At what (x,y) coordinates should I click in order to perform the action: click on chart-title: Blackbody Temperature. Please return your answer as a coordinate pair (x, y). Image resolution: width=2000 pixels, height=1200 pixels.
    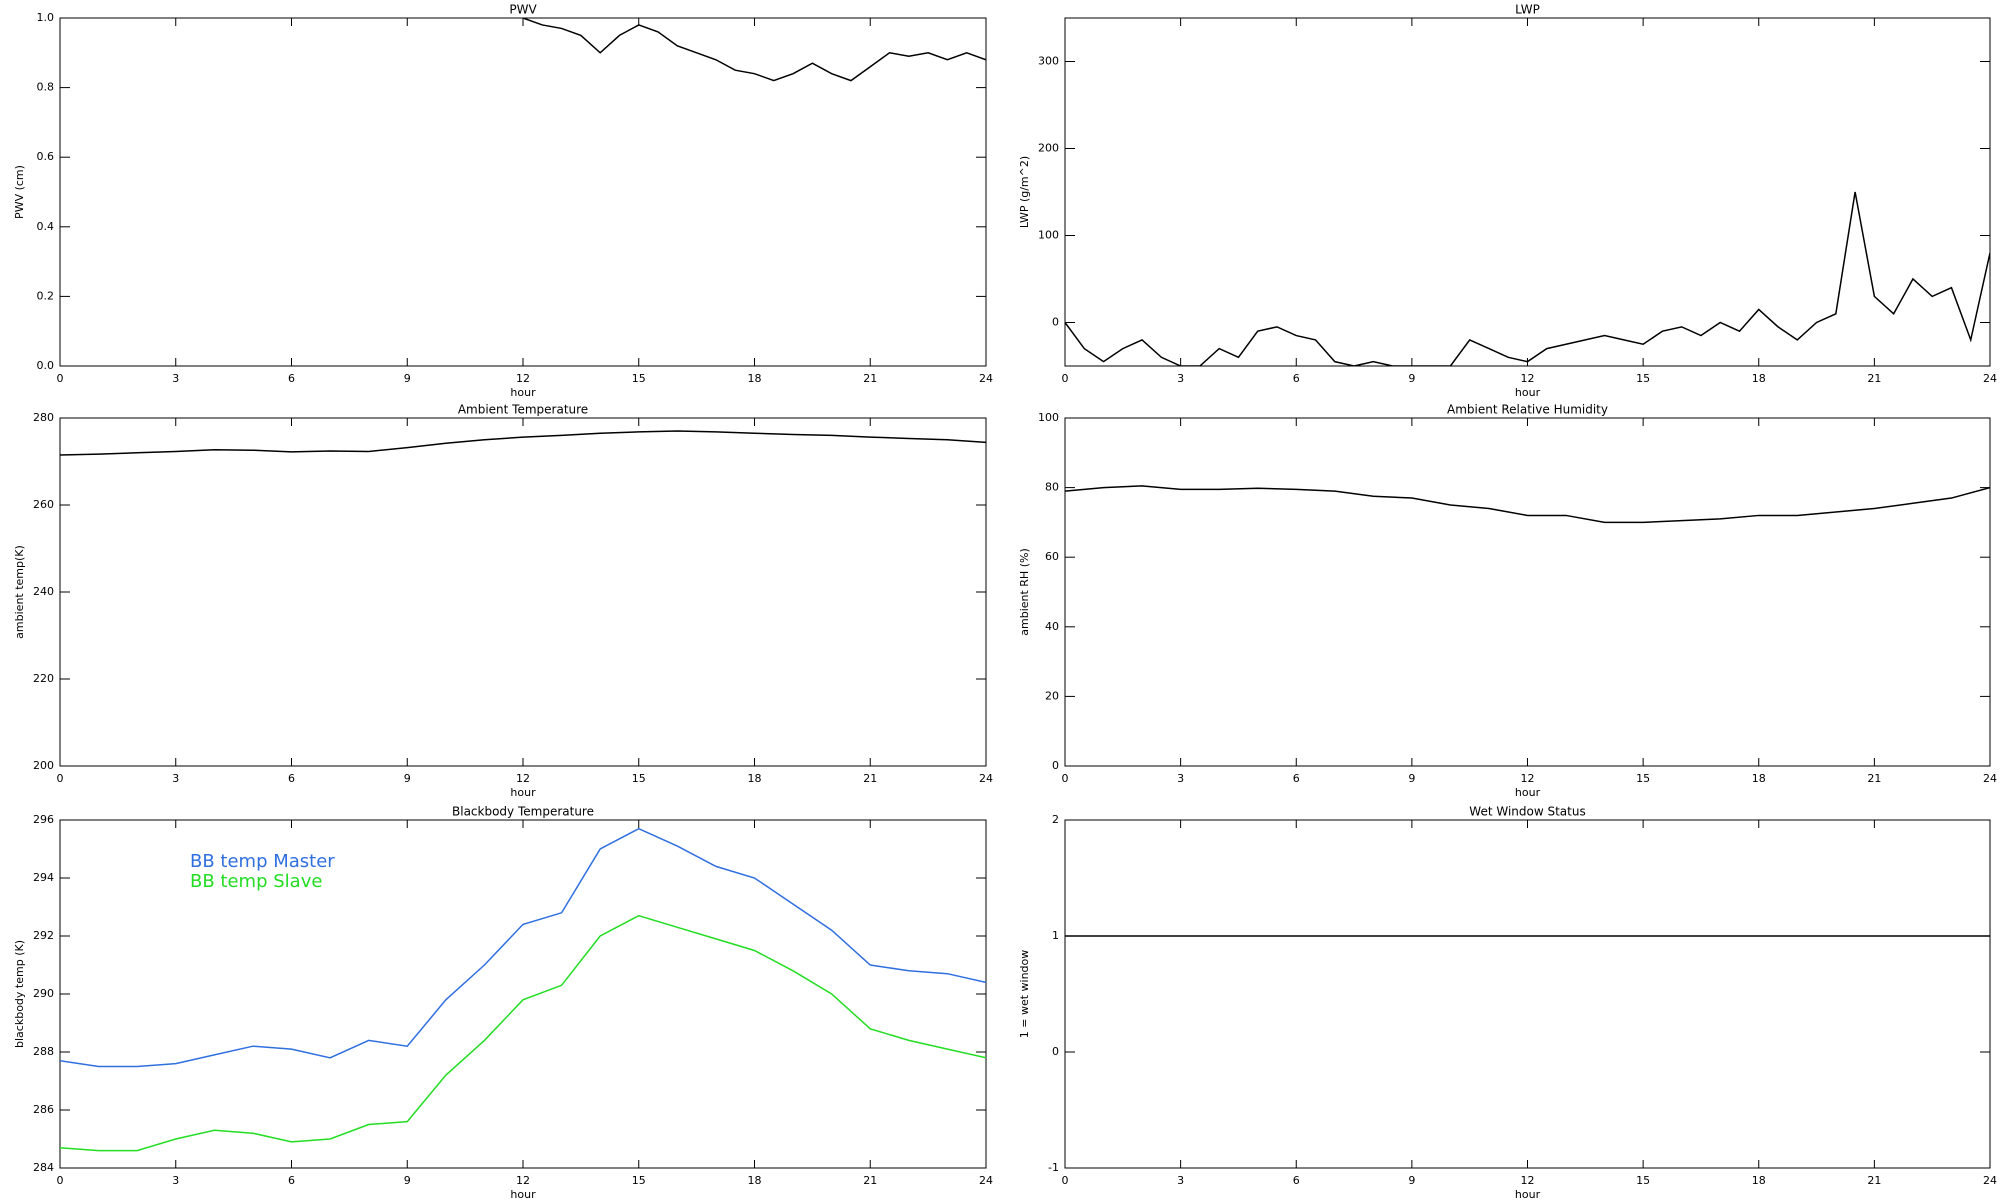
    Looking at the image, I should click on (523, 812).